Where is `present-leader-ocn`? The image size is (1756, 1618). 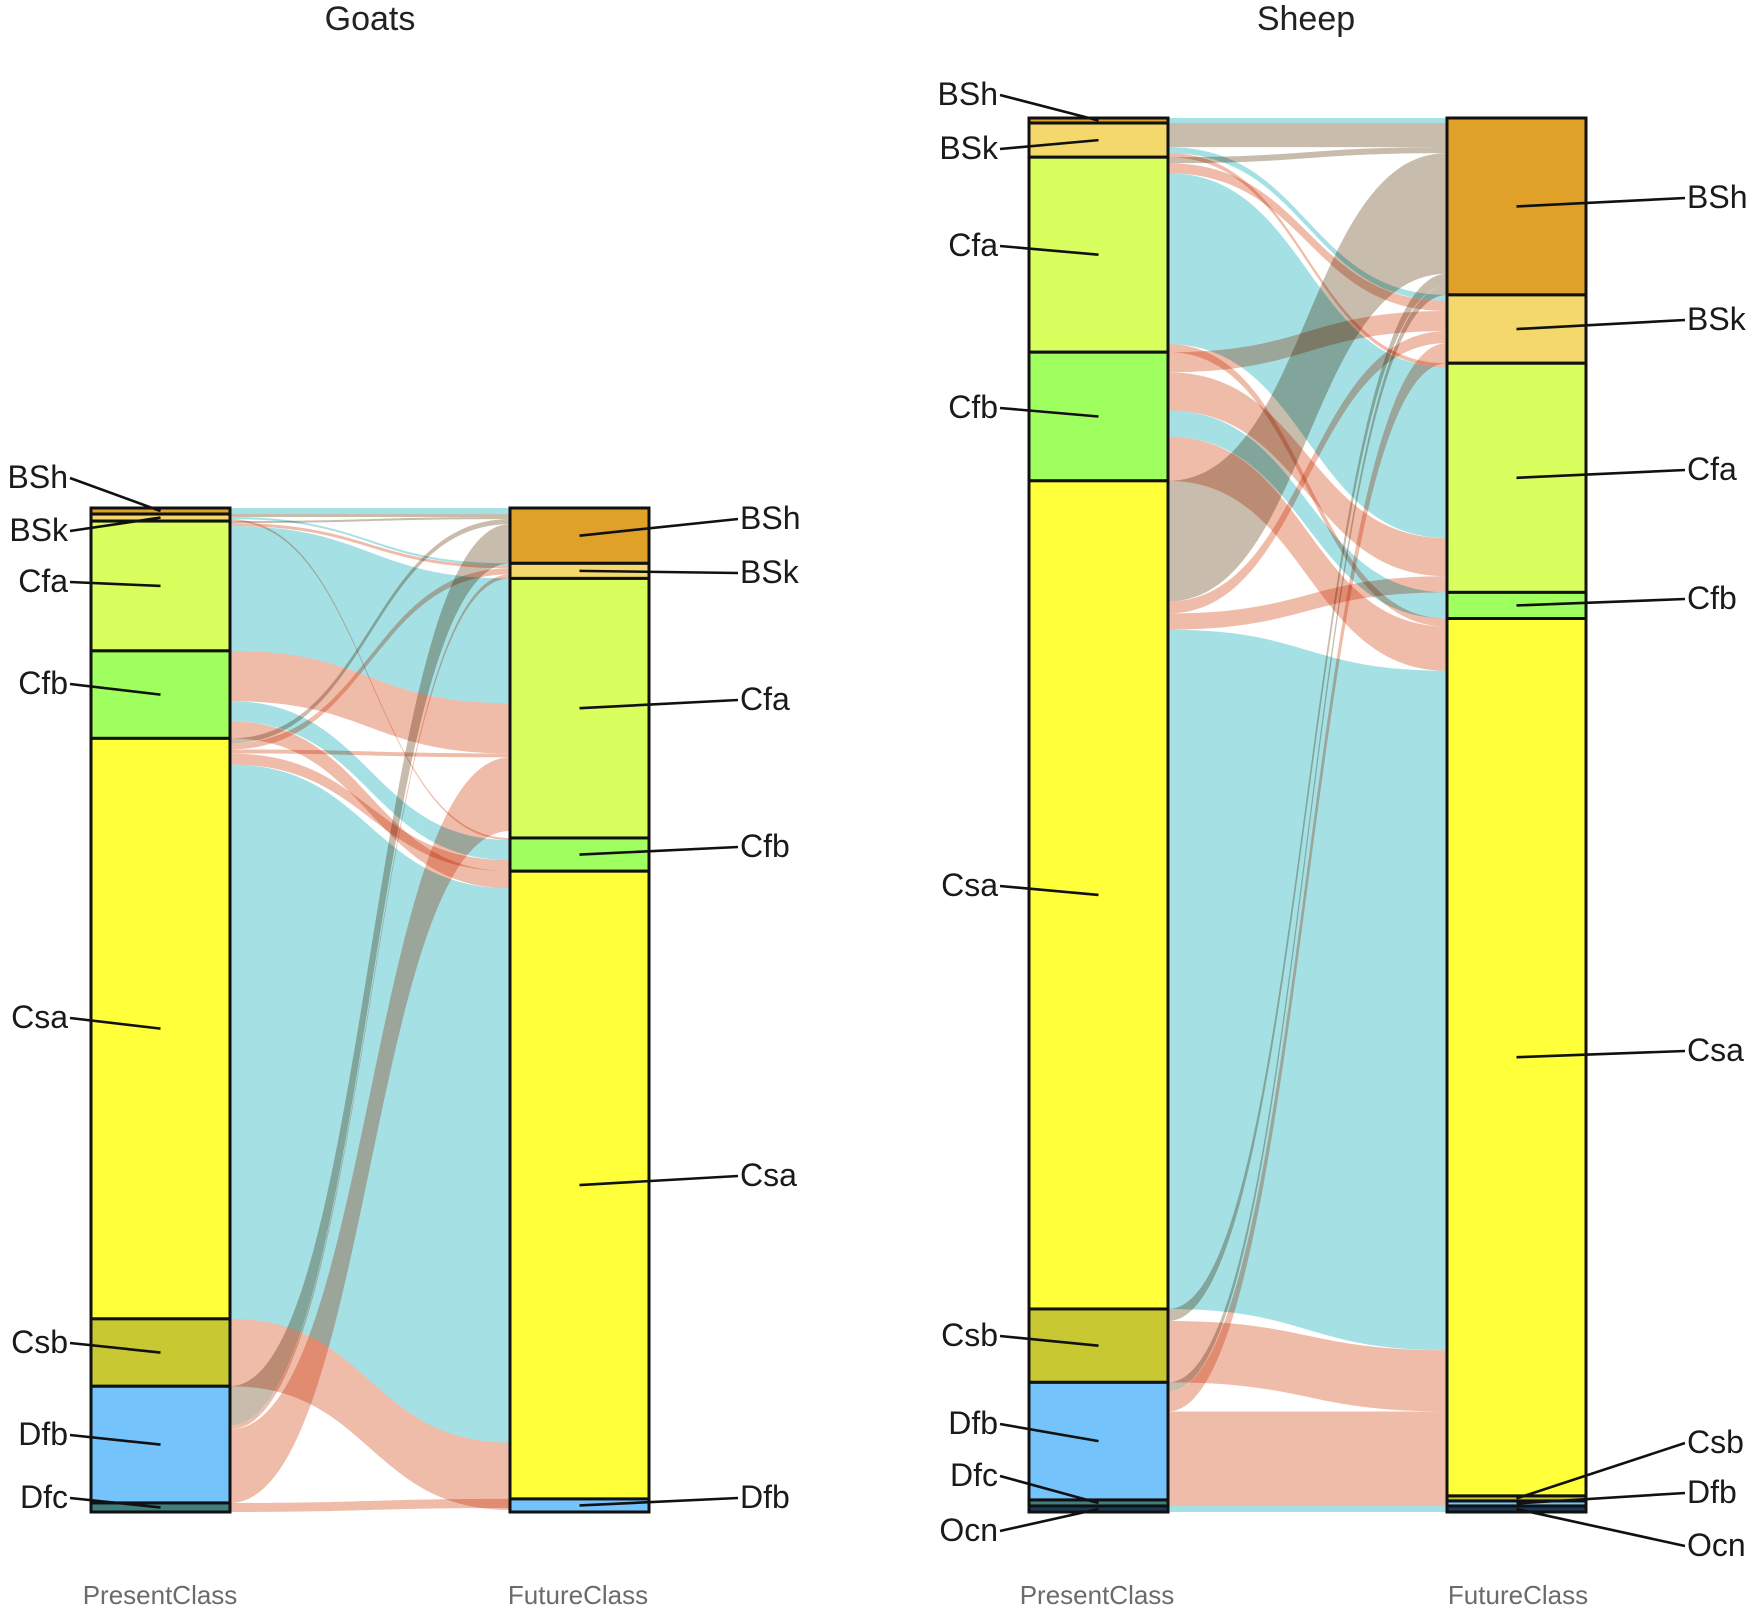
present-leader-ocn is located at coordinates (1049, 1520).